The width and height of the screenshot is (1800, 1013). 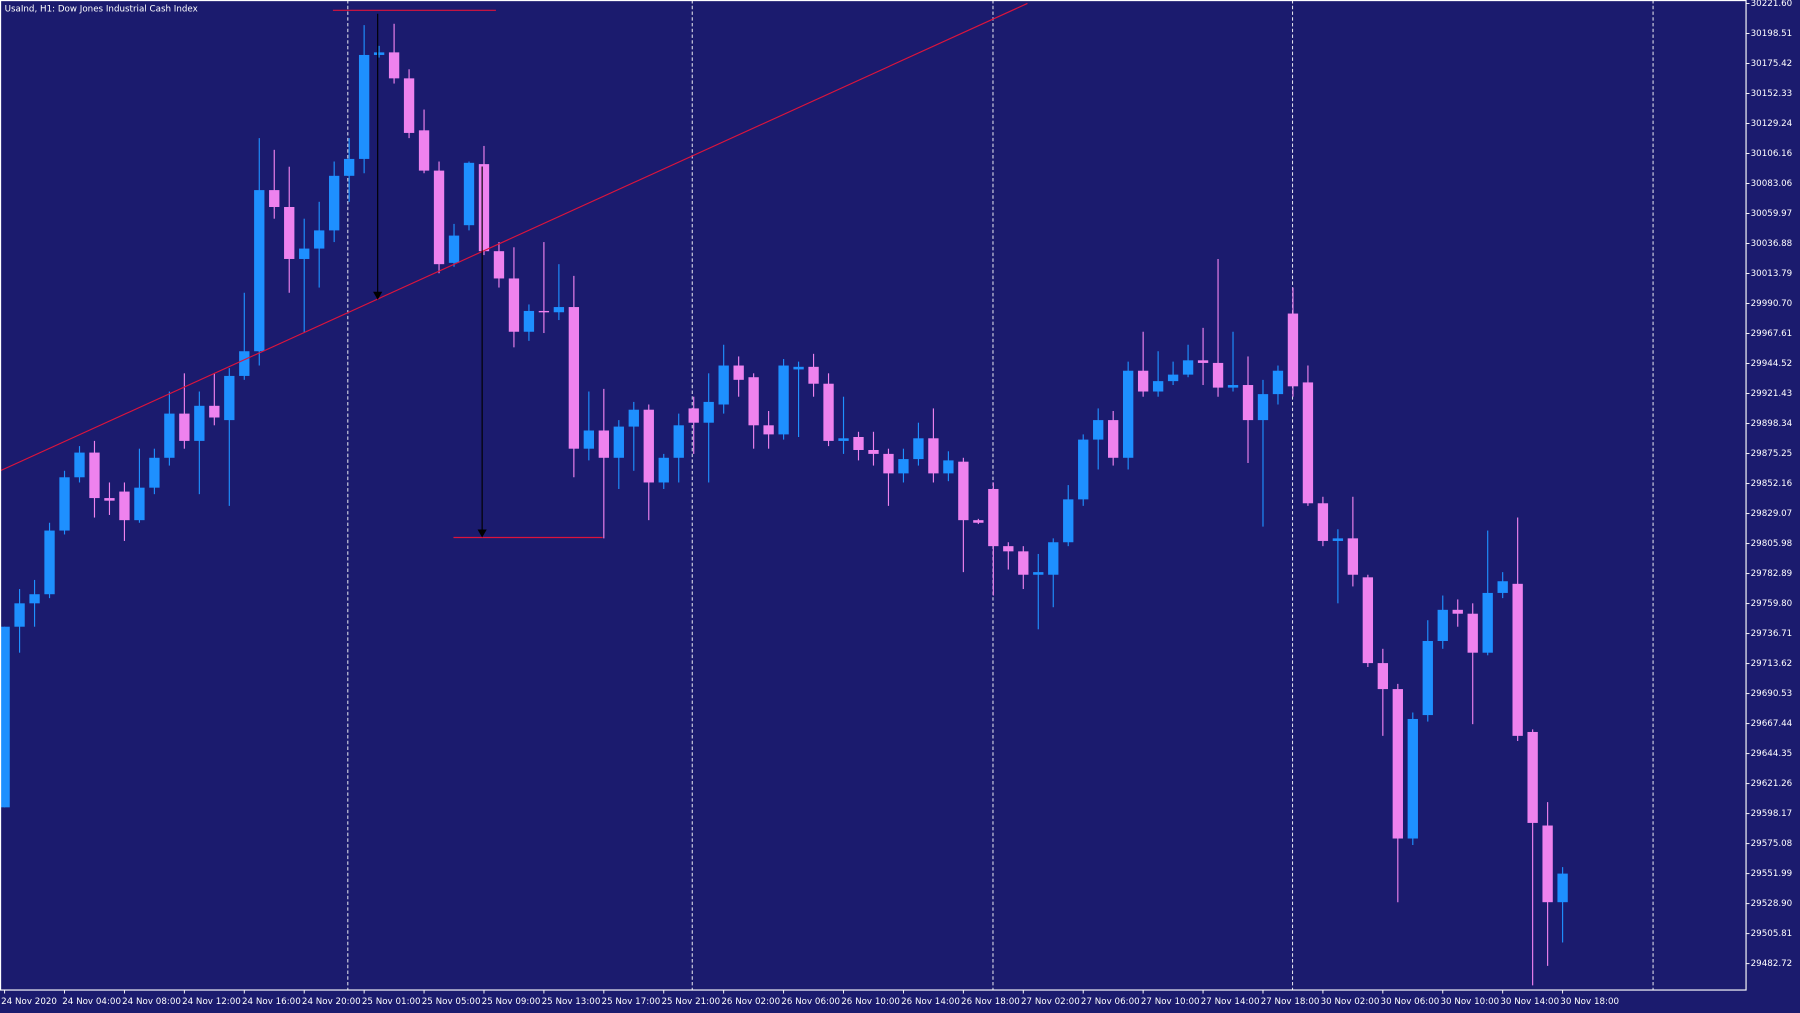 I want to click on y-tick-label: 29898.34, so click(x=1772, y=424).